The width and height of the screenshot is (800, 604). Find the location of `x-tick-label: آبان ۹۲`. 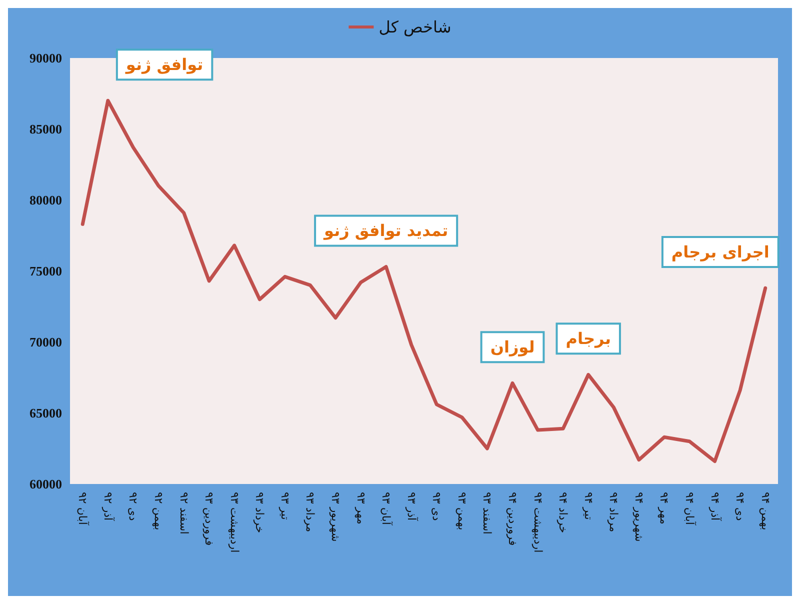

x-tick-label: آبان ۹۲ is located at coordinates (83, 509).